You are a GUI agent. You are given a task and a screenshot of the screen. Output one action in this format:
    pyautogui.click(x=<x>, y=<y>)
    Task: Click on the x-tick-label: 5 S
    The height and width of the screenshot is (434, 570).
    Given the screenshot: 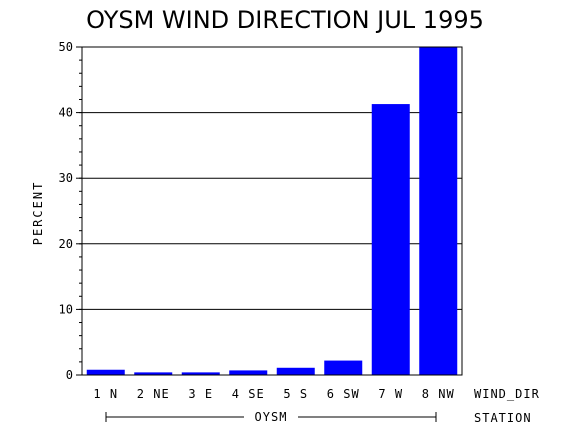 What is the action you would take?
    pyautogui.click(x=295, y=394)
    